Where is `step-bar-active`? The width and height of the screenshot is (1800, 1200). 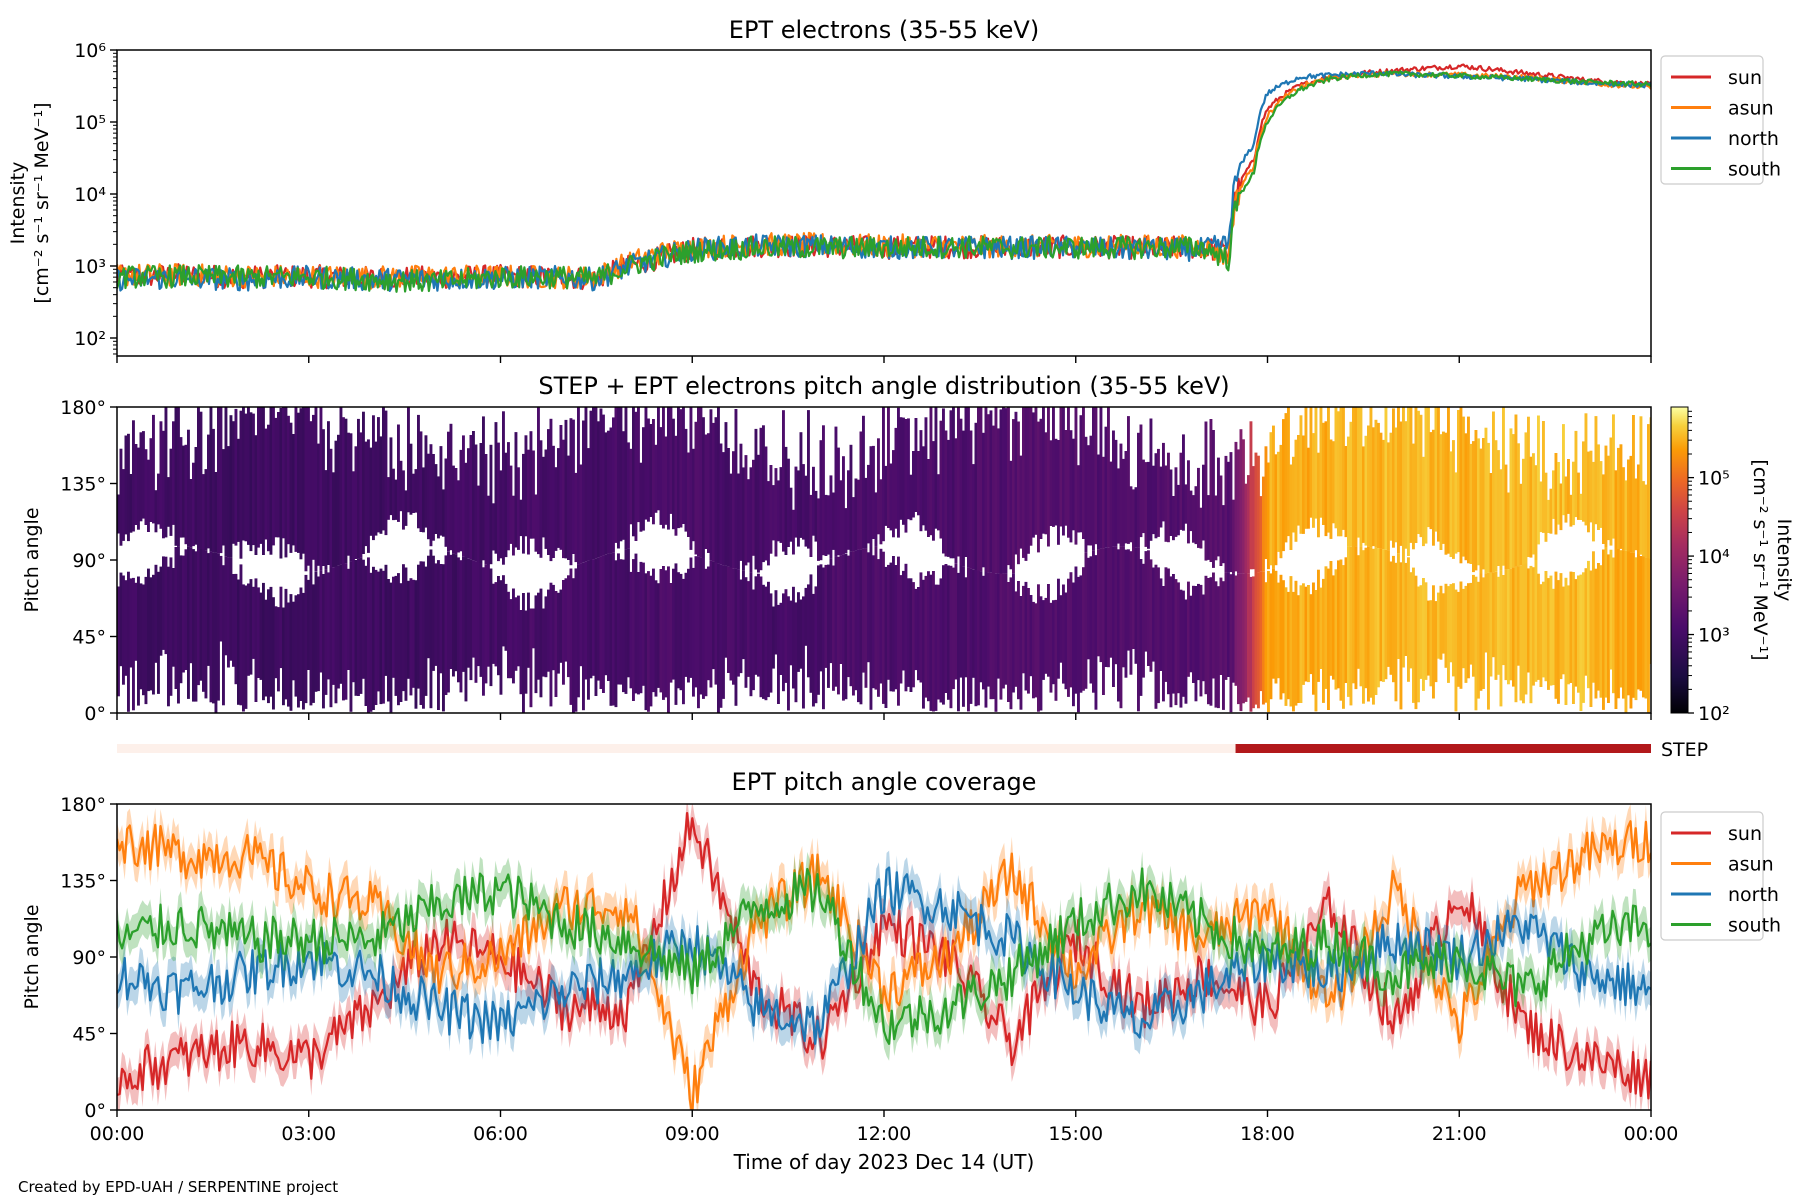 step-bar-active is located at coordinates (1443, 748).